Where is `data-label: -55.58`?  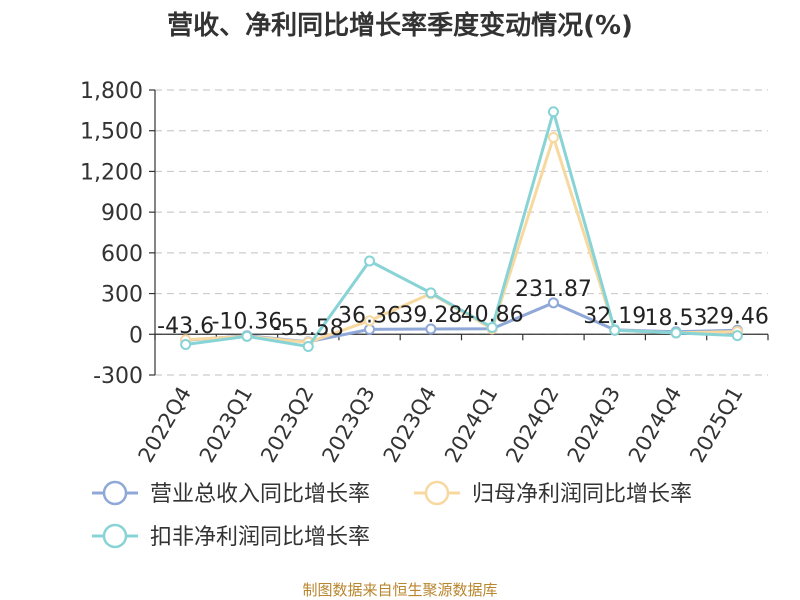 data-label: -55.58 is located at coordinates (308, 328).